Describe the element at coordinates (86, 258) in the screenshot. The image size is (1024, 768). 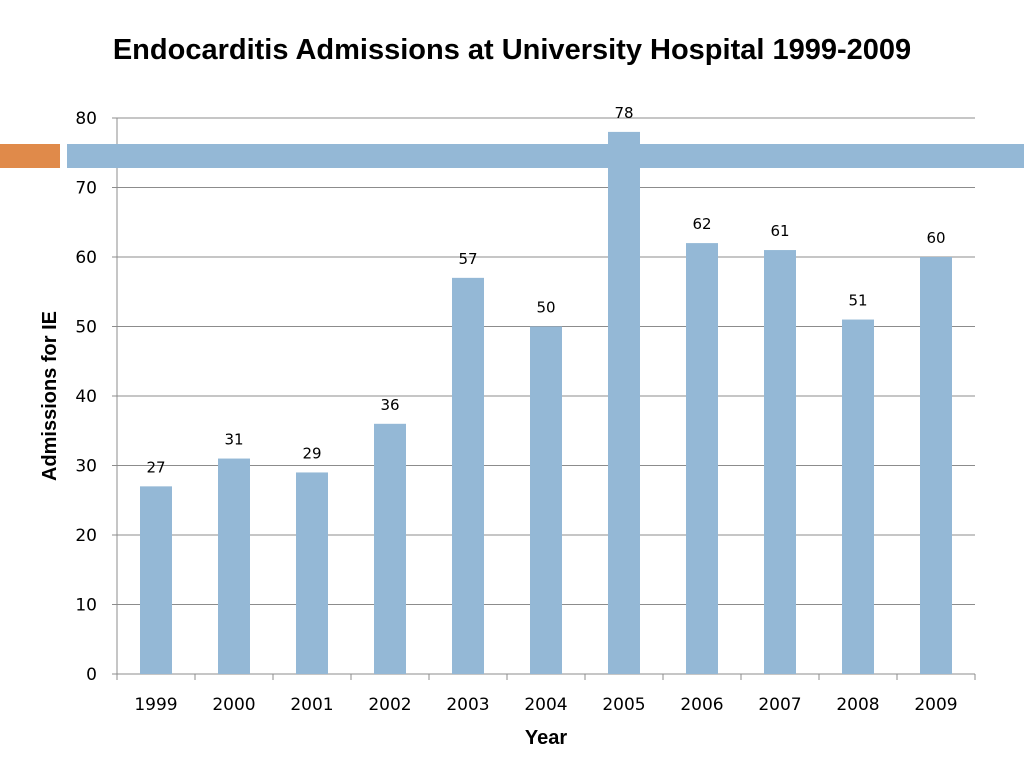
I see `y-tick-label: 60` at that location.